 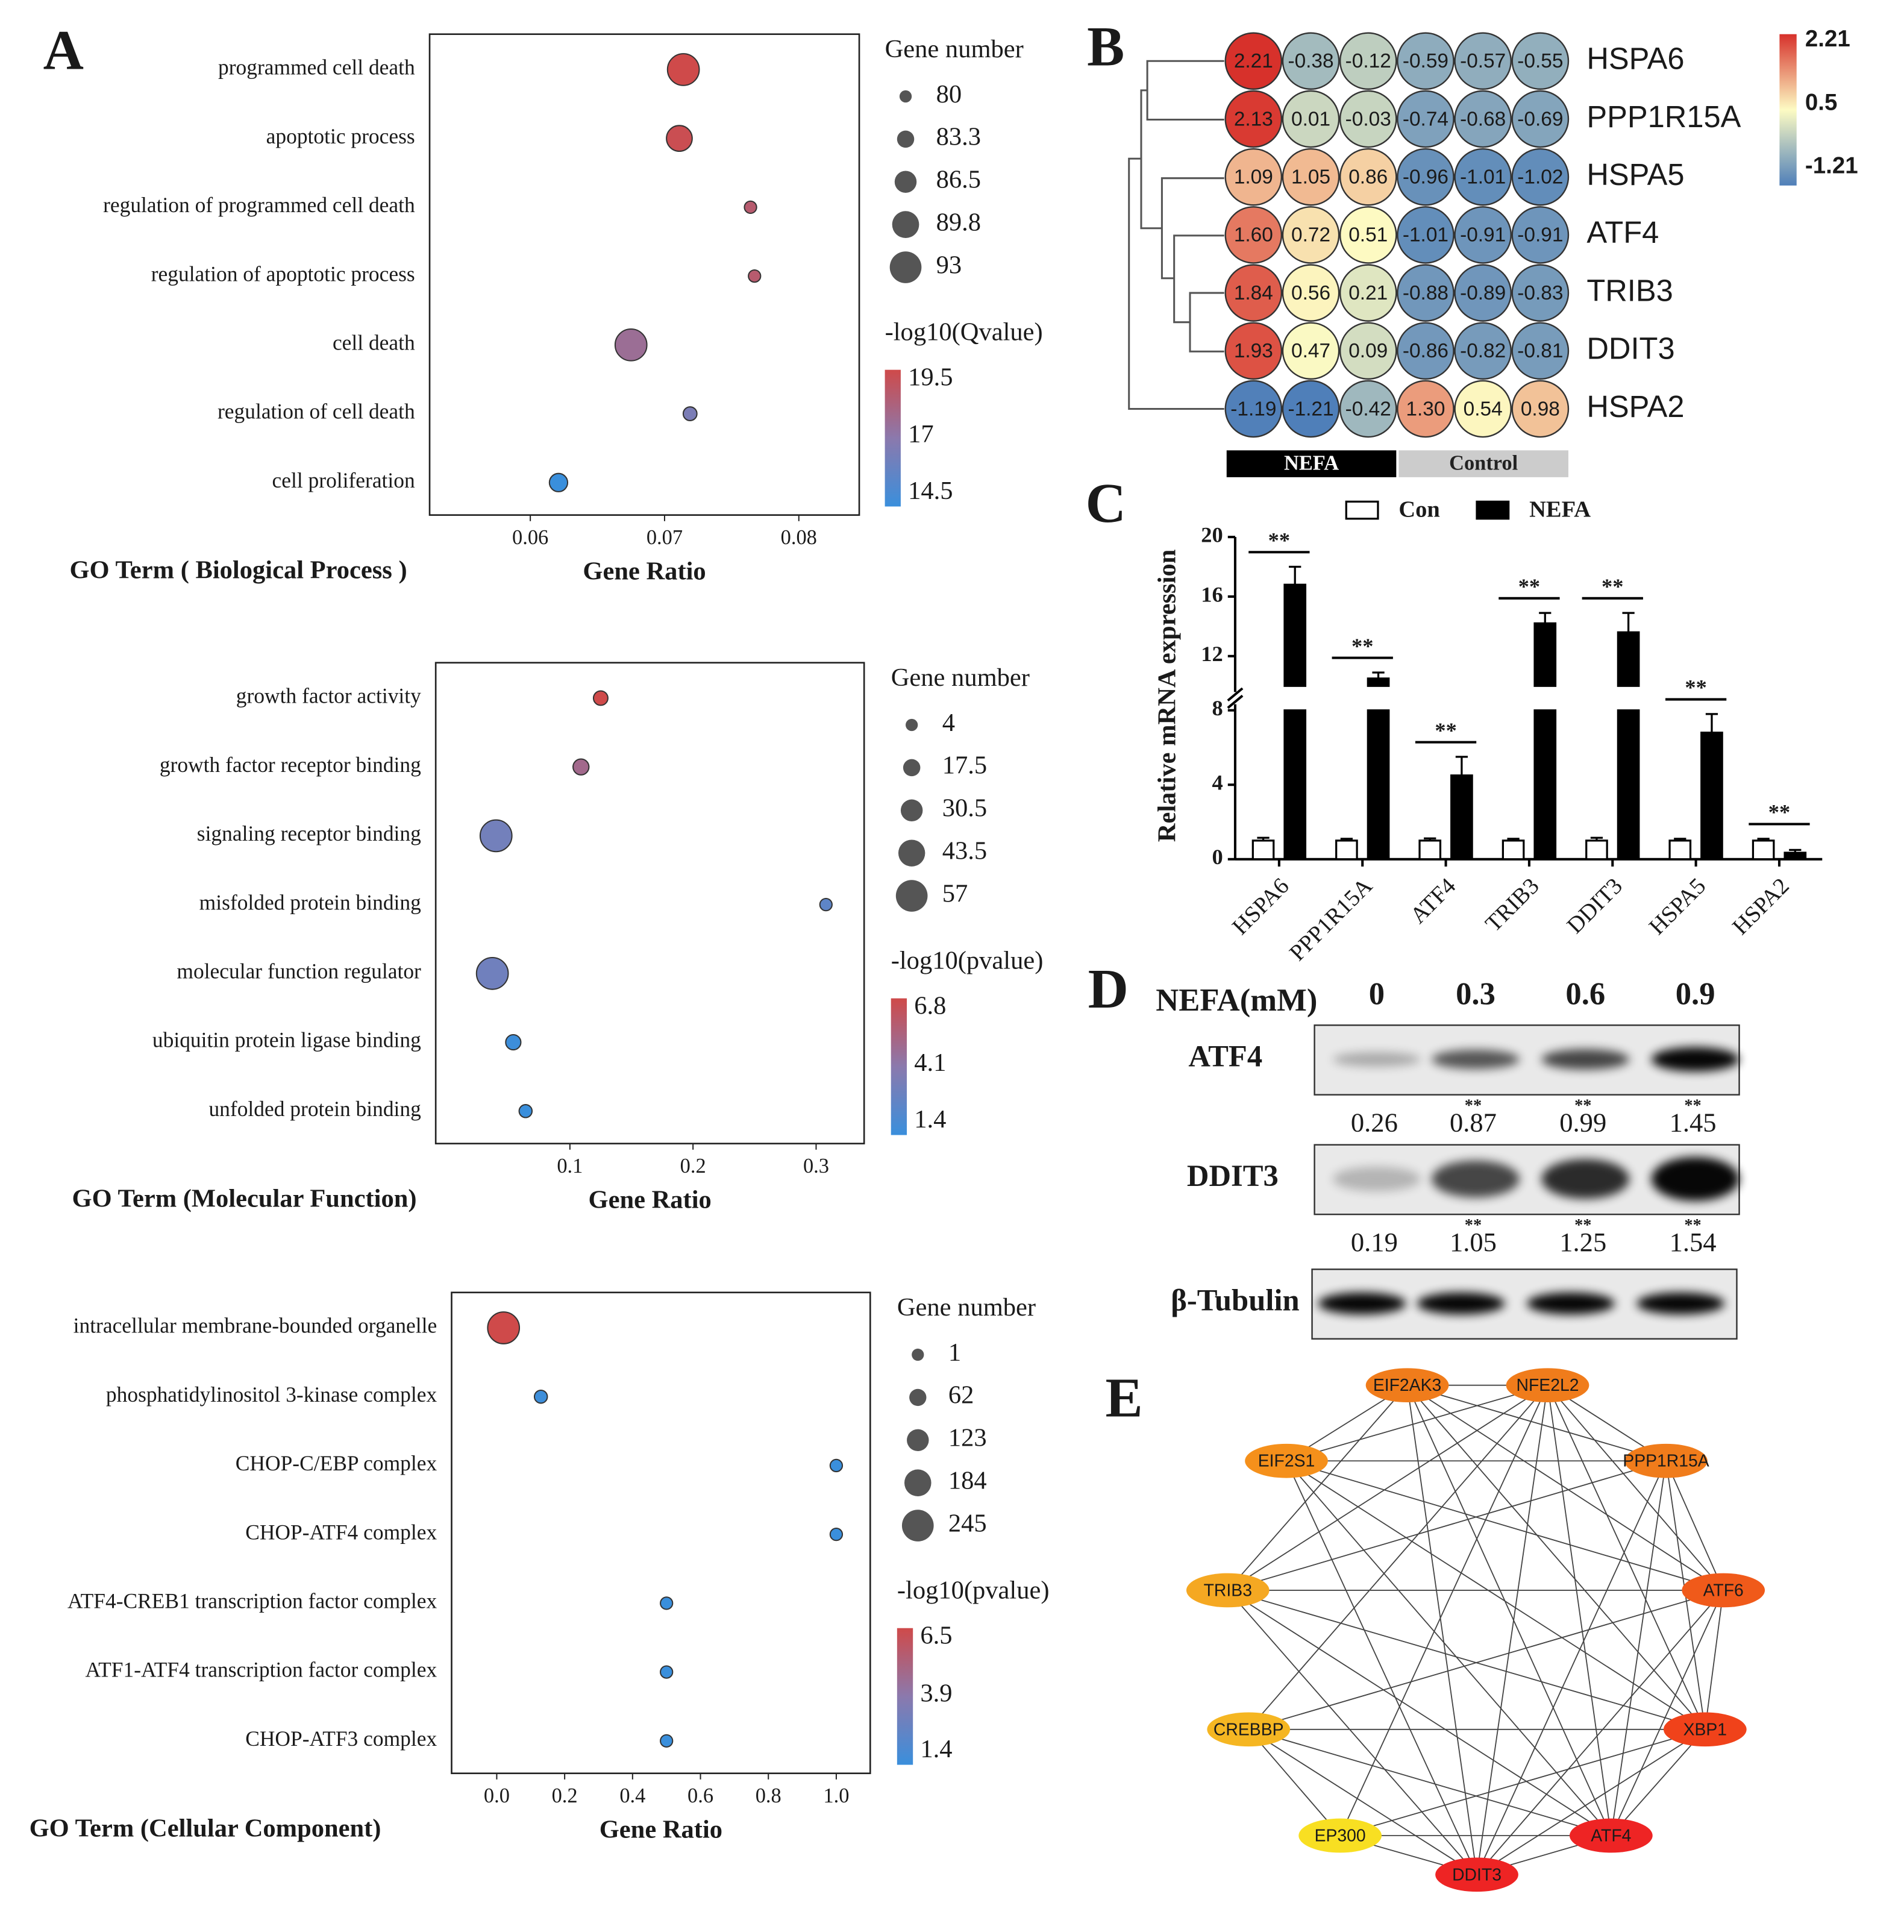 I want to click on category-label: phosphatidylinositol 3-kinase complex, so click(x=271, y=1394).